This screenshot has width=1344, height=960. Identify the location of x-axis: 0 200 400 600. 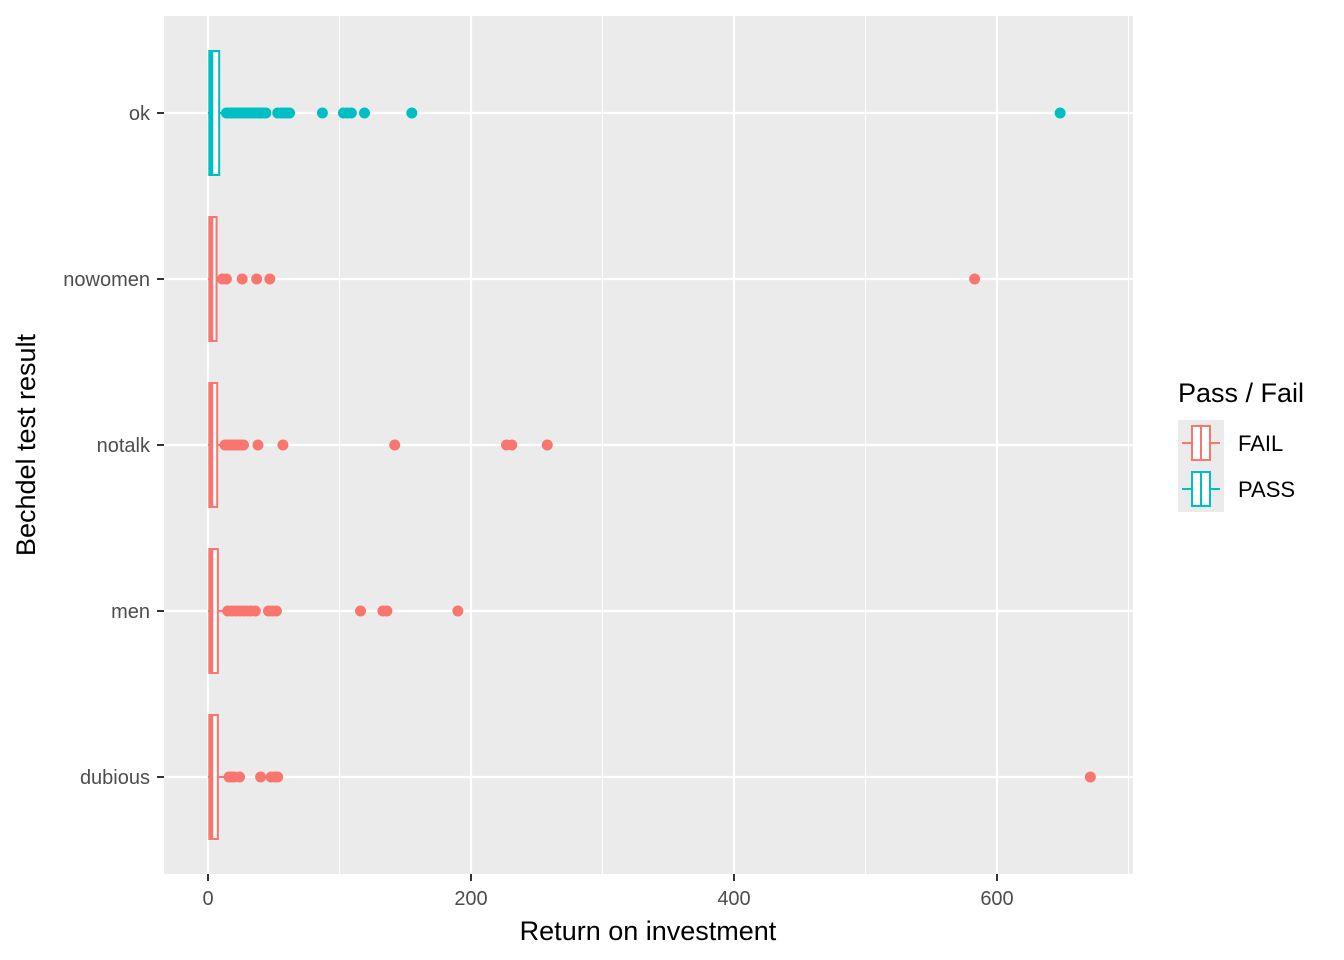
(608, 892).